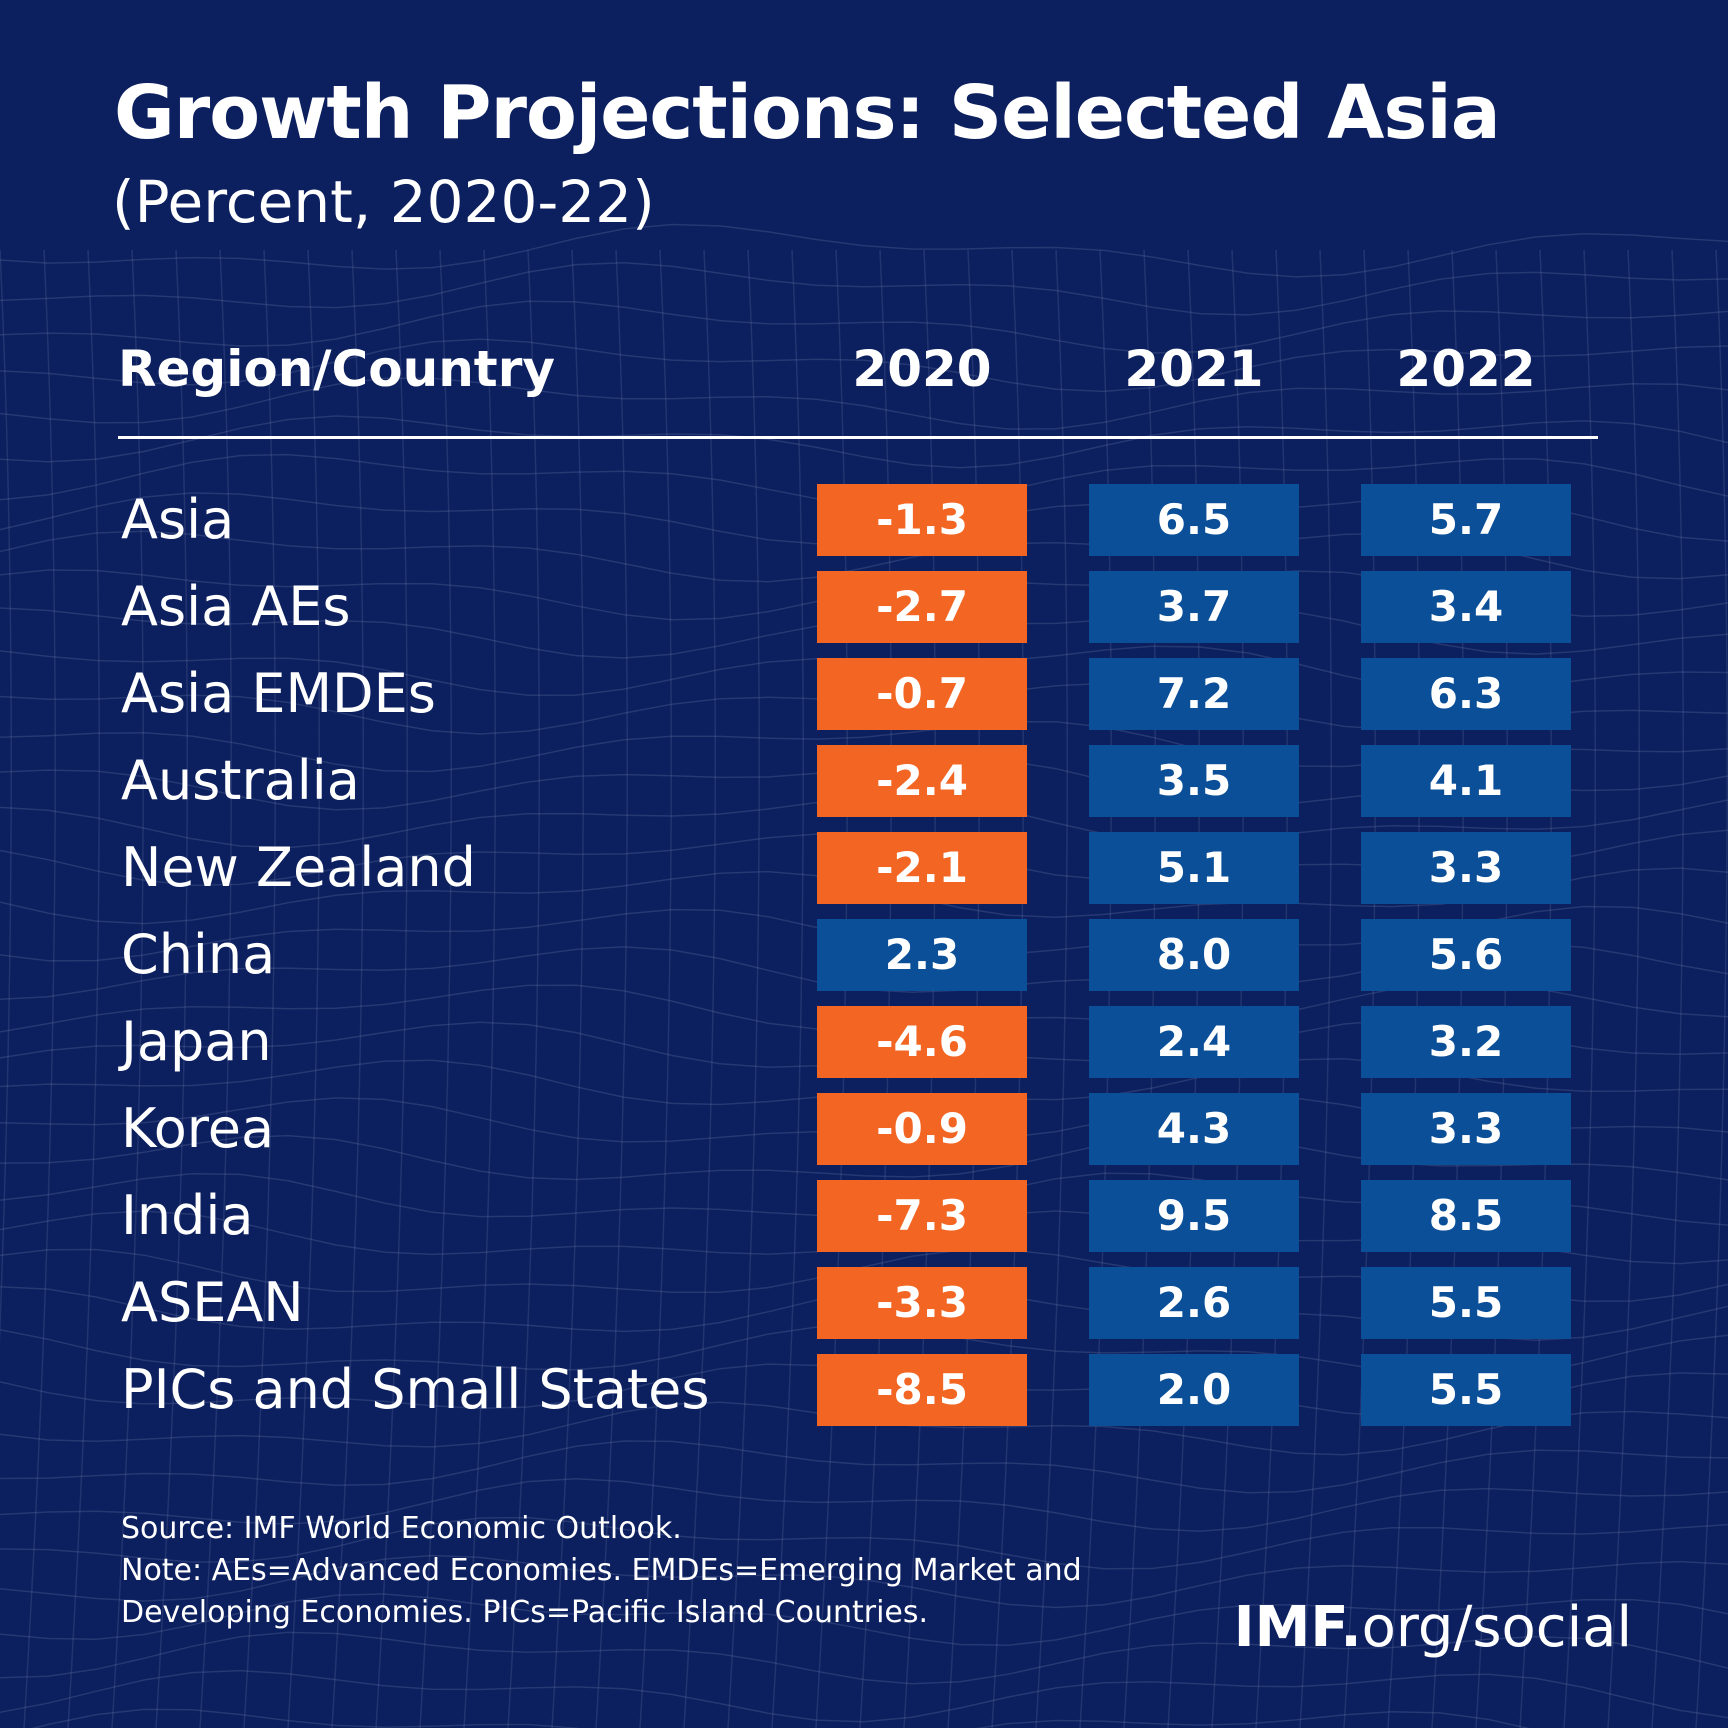  Describe the element at coordinates (401, 1528) in the screenshot. I see `source: Source: IMF World Economic Outlook.` at that location.